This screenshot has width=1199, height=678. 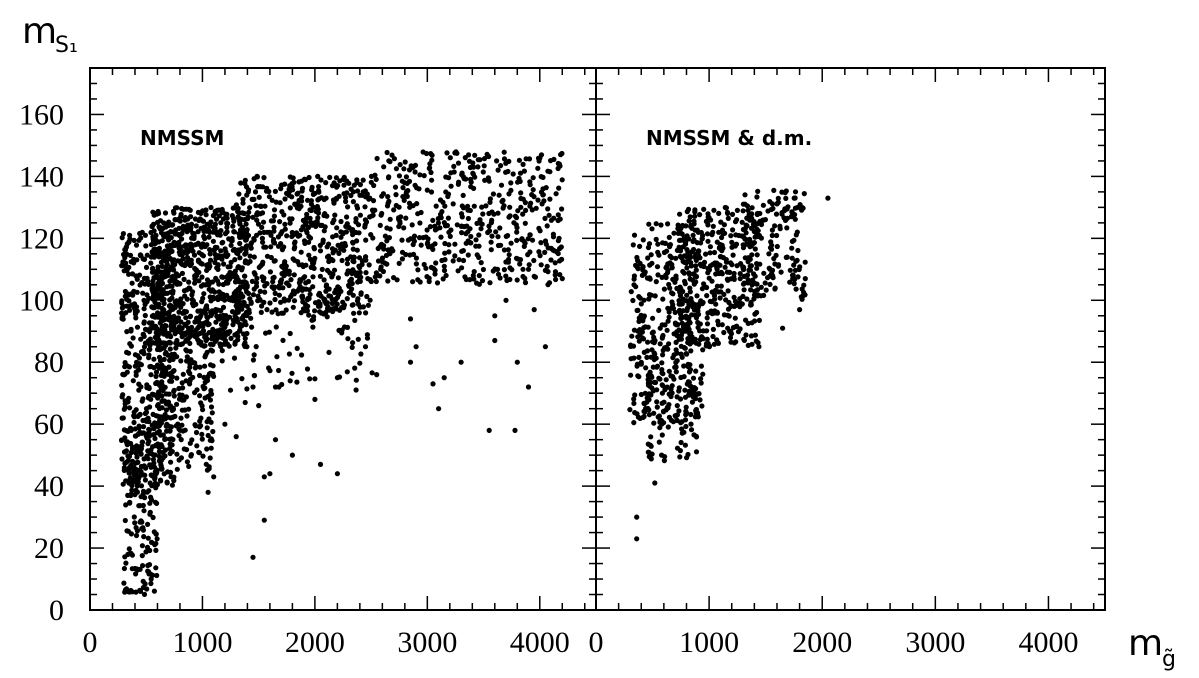 I want to click on x-tick-label: 3000, so click(x=935, y=642).